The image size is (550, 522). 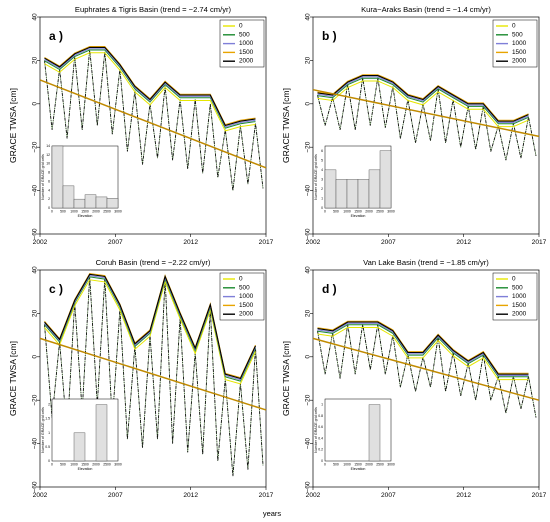 What do you see at coordinates (56, 36) in the screenshot?
I see `panel-letter: a )` at bounding box center [56, 36].